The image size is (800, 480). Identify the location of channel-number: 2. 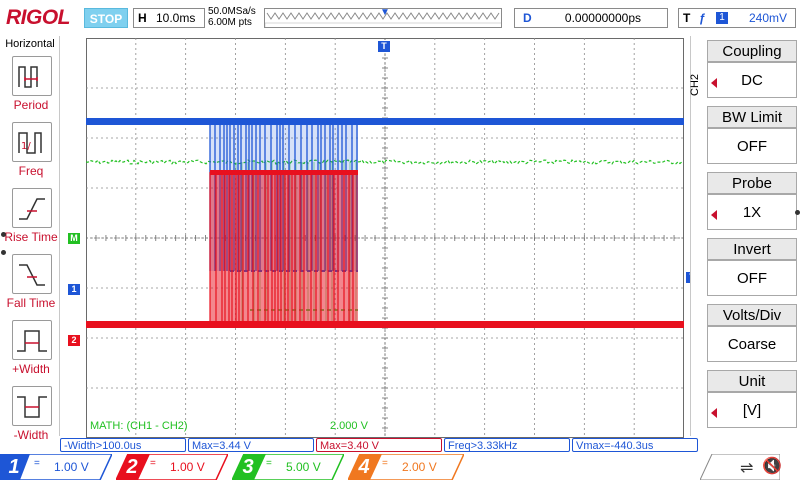
(132, 467).